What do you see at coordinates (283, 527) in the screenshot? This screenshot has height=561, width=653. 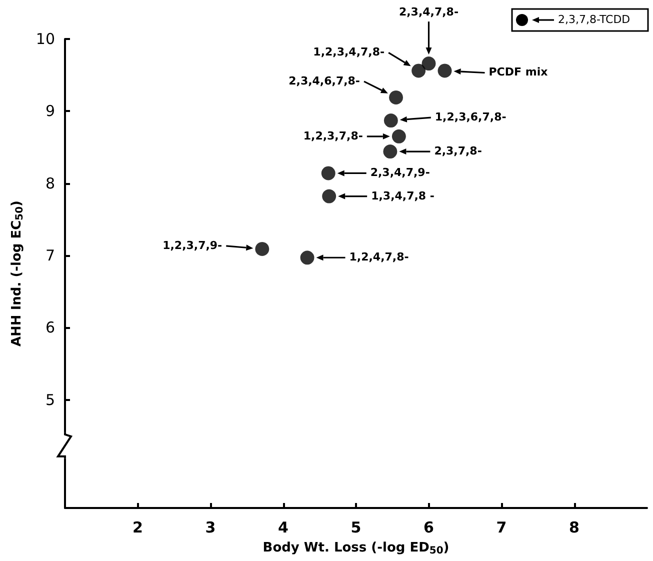 I see `x-tick-label: 4` at bounding box center [283, 527].